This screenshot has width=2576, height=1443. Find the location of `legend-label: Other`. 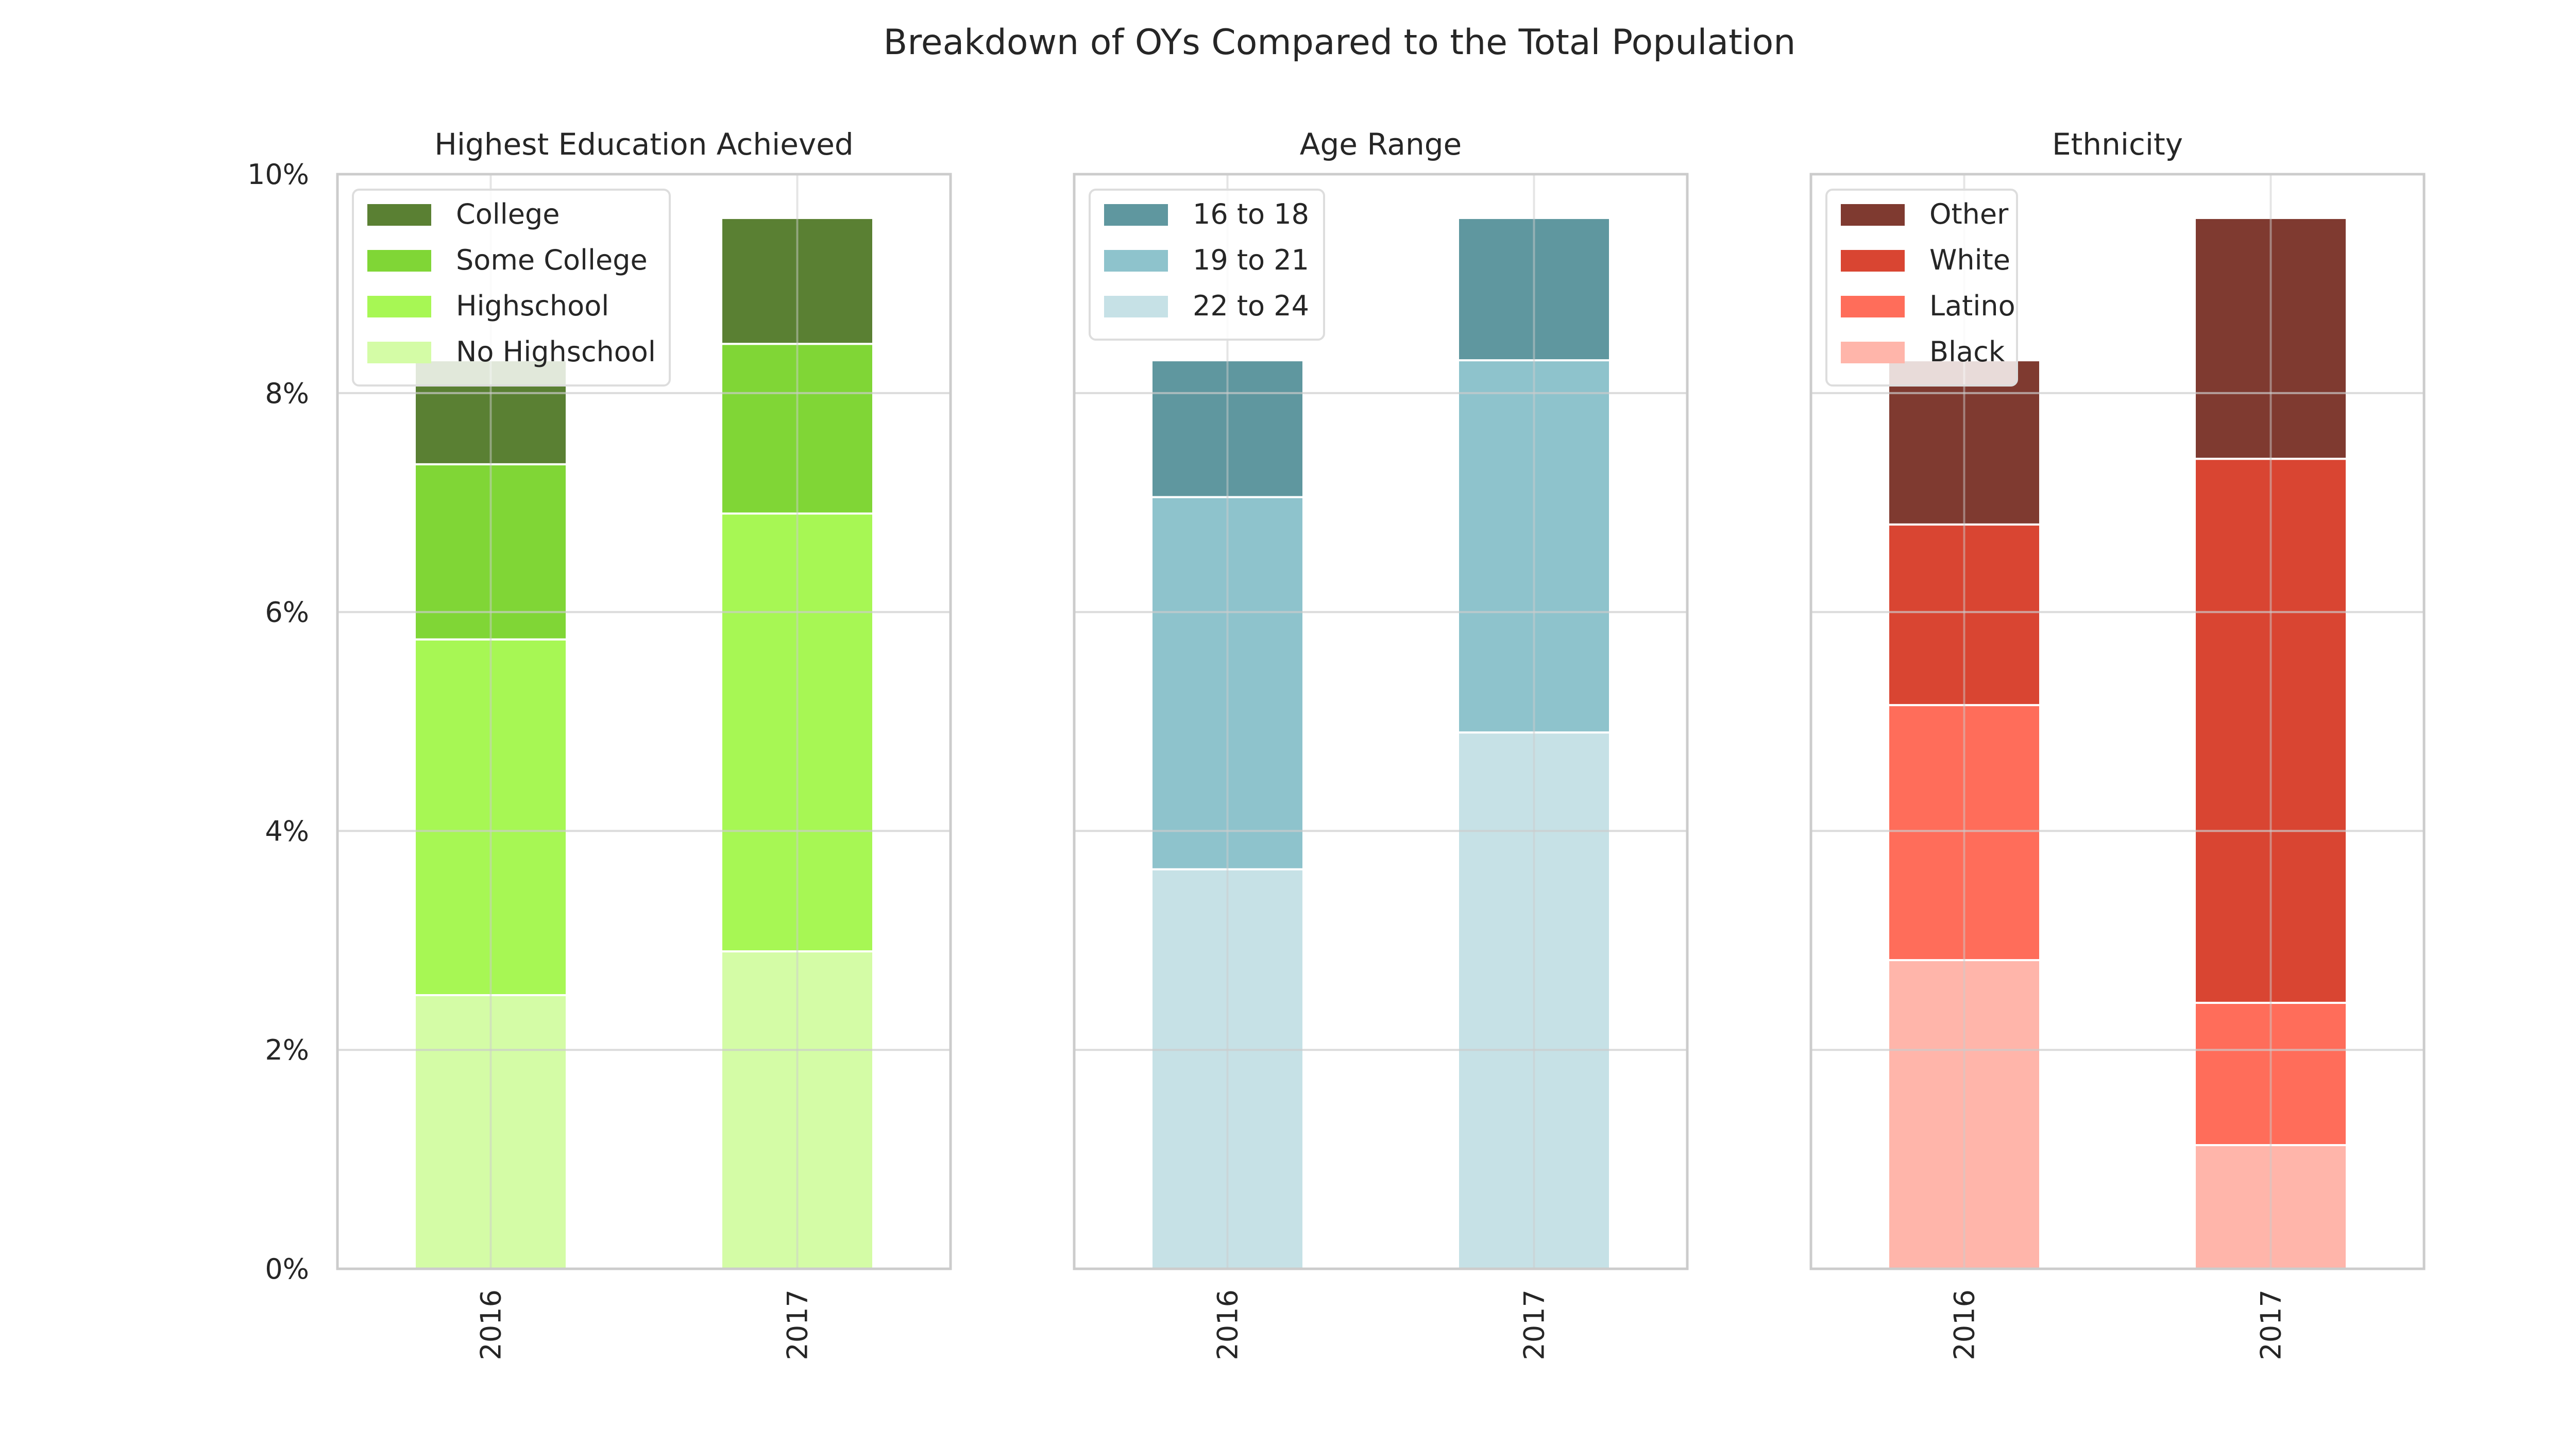

legend-label: Other is located at coordinates (1969, 214).